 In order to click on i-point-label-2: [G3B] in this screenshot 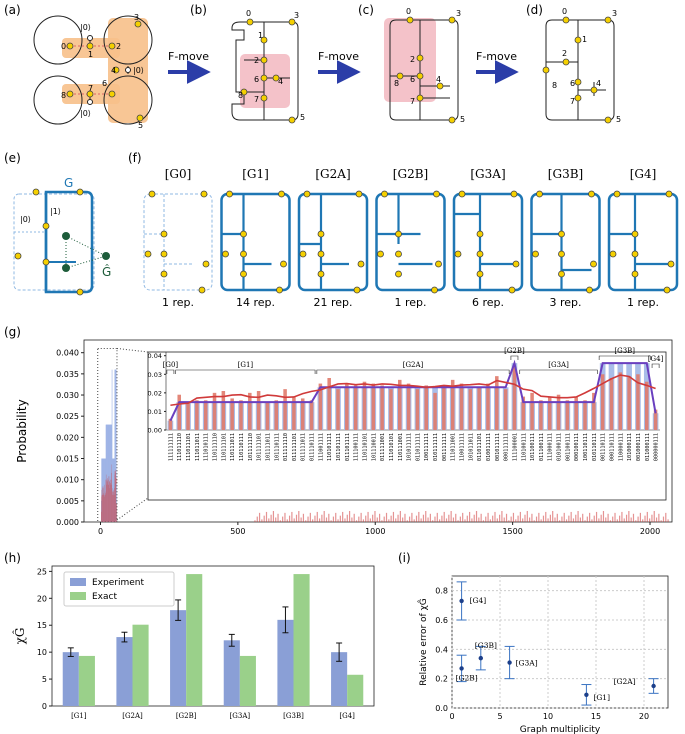, I will do `click(486, 645)`.